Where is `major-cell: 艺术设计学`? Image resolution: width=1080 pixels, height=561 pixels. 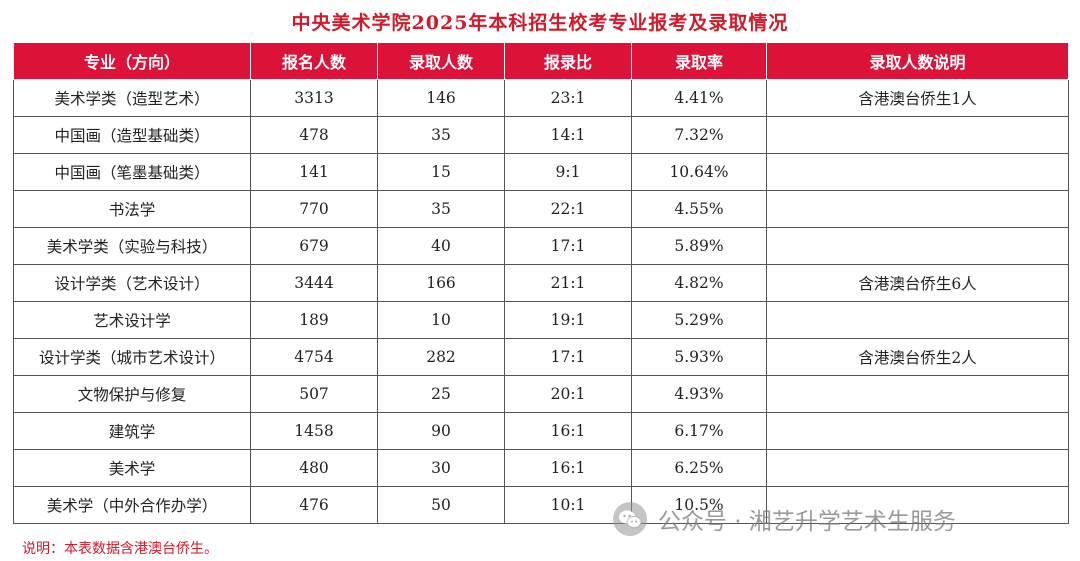 major-cell: 艺术设计学 is located at coordinates (132, 320).